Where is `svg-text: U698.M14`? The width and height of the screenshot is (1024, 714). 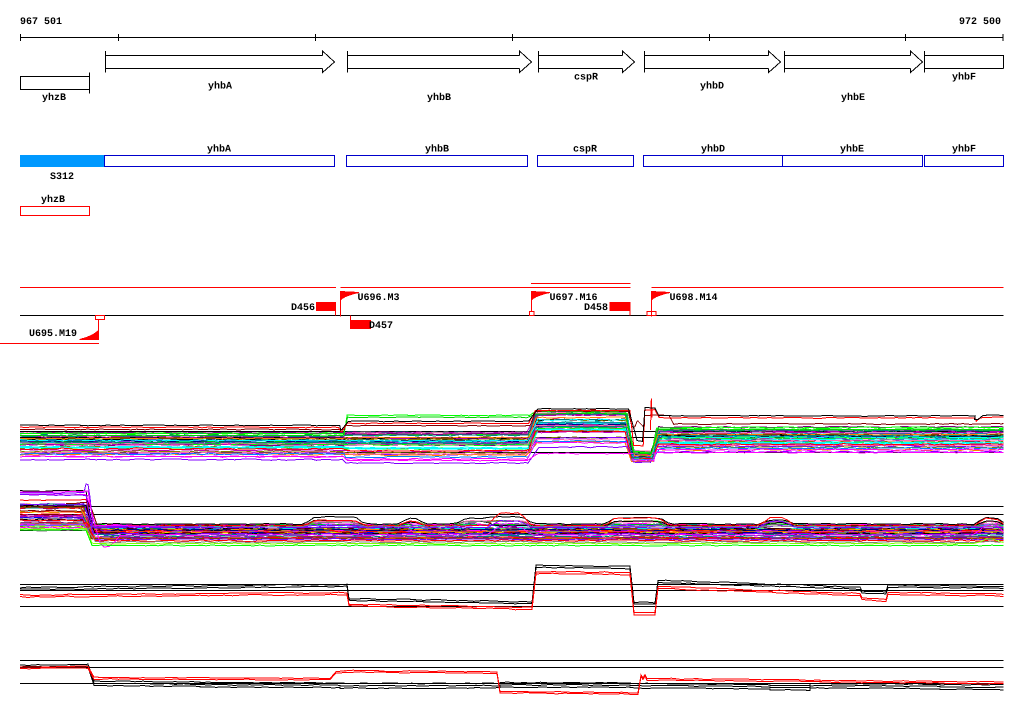
svg-text: U698.M14 is located at coordinates (694, 298).